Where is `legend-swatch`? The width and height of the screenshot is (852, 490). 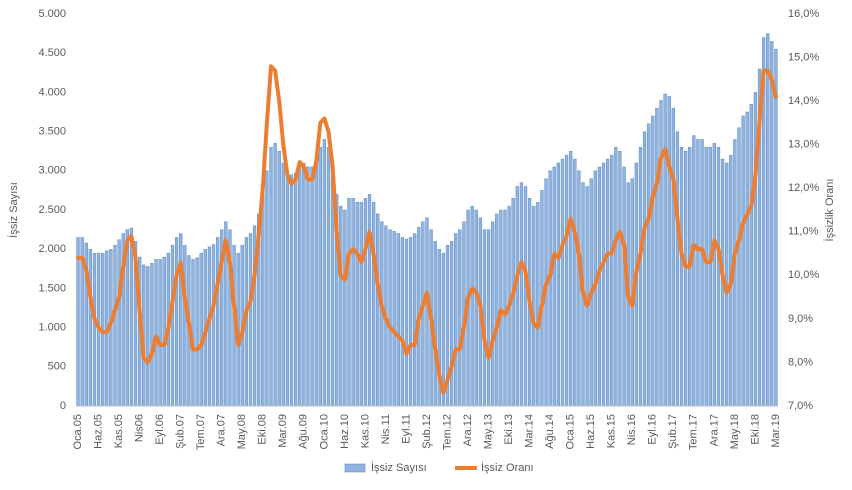 legend-swatch is located at coordinates (355, 468).